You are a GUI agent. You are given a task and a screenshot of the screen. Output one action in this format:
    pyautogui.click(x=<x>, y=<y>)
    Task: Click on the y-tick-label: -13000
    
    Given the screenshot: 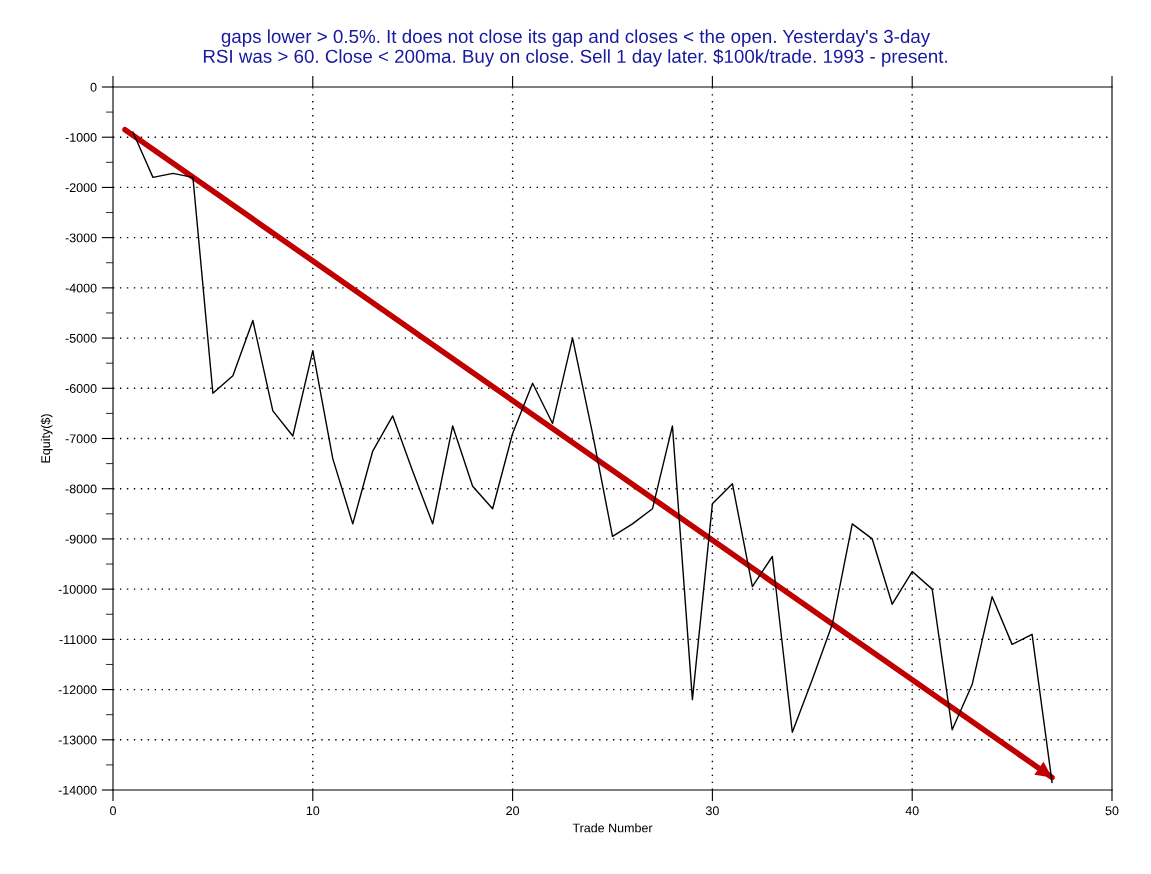 What is the action you would take?
    pyautogui.click(x=77, y=740)
    